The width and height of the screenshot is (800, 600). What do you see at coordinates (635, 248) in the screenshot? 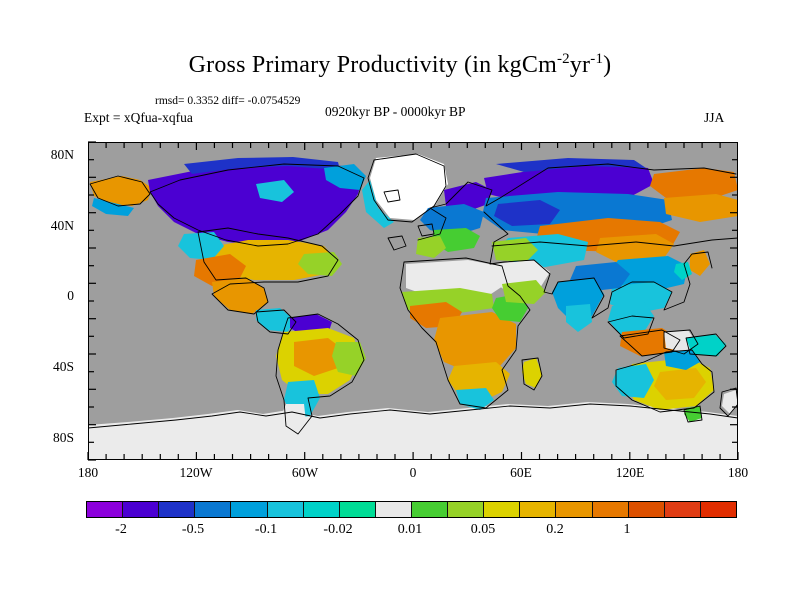
I see `region-mongolia-orange` at bounding box center [635, 248].